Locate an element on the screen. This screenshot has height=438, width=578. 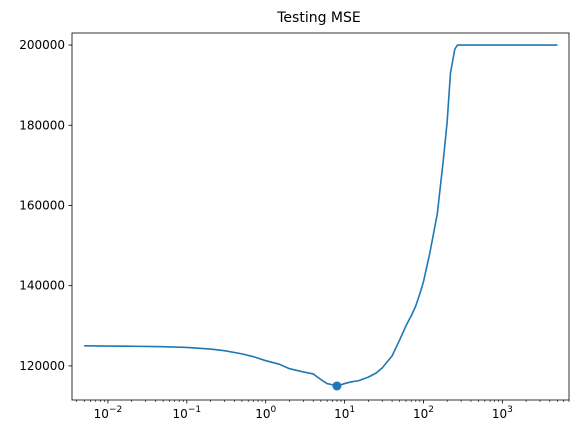
y-tick-label: 180000 is located at coordinates (42, 125).